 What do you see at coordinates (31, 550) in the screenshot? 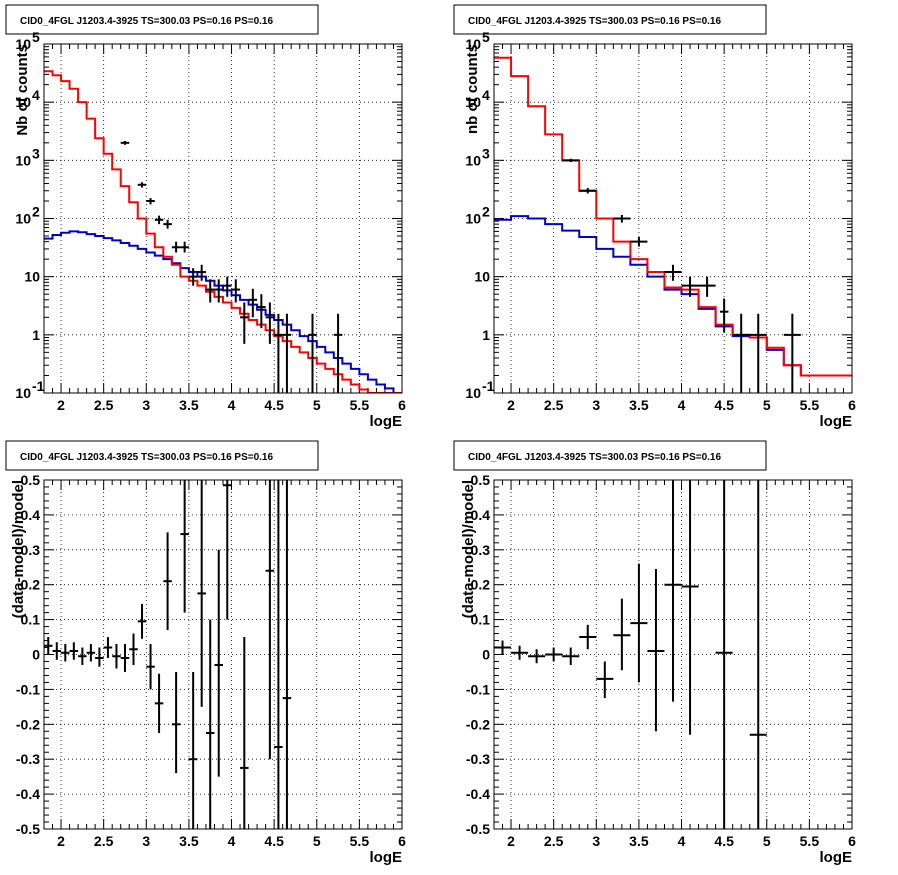
I see `y-tick-label: 0.3` at bounding box center [31, 550].